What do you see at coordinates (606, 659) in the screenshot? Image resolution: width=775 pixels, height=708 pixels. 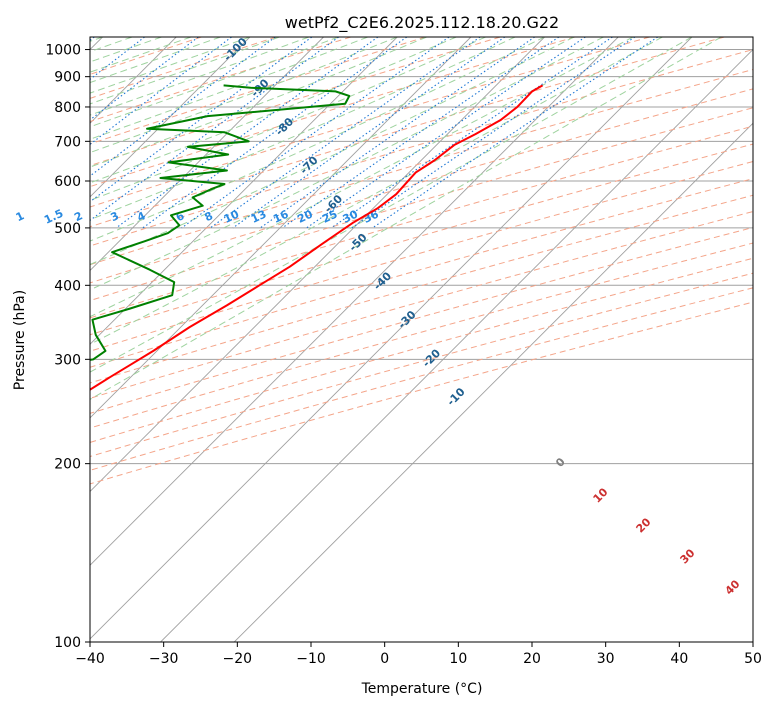 I see `x-tick-label: 30` at bounding box center [606, 659].